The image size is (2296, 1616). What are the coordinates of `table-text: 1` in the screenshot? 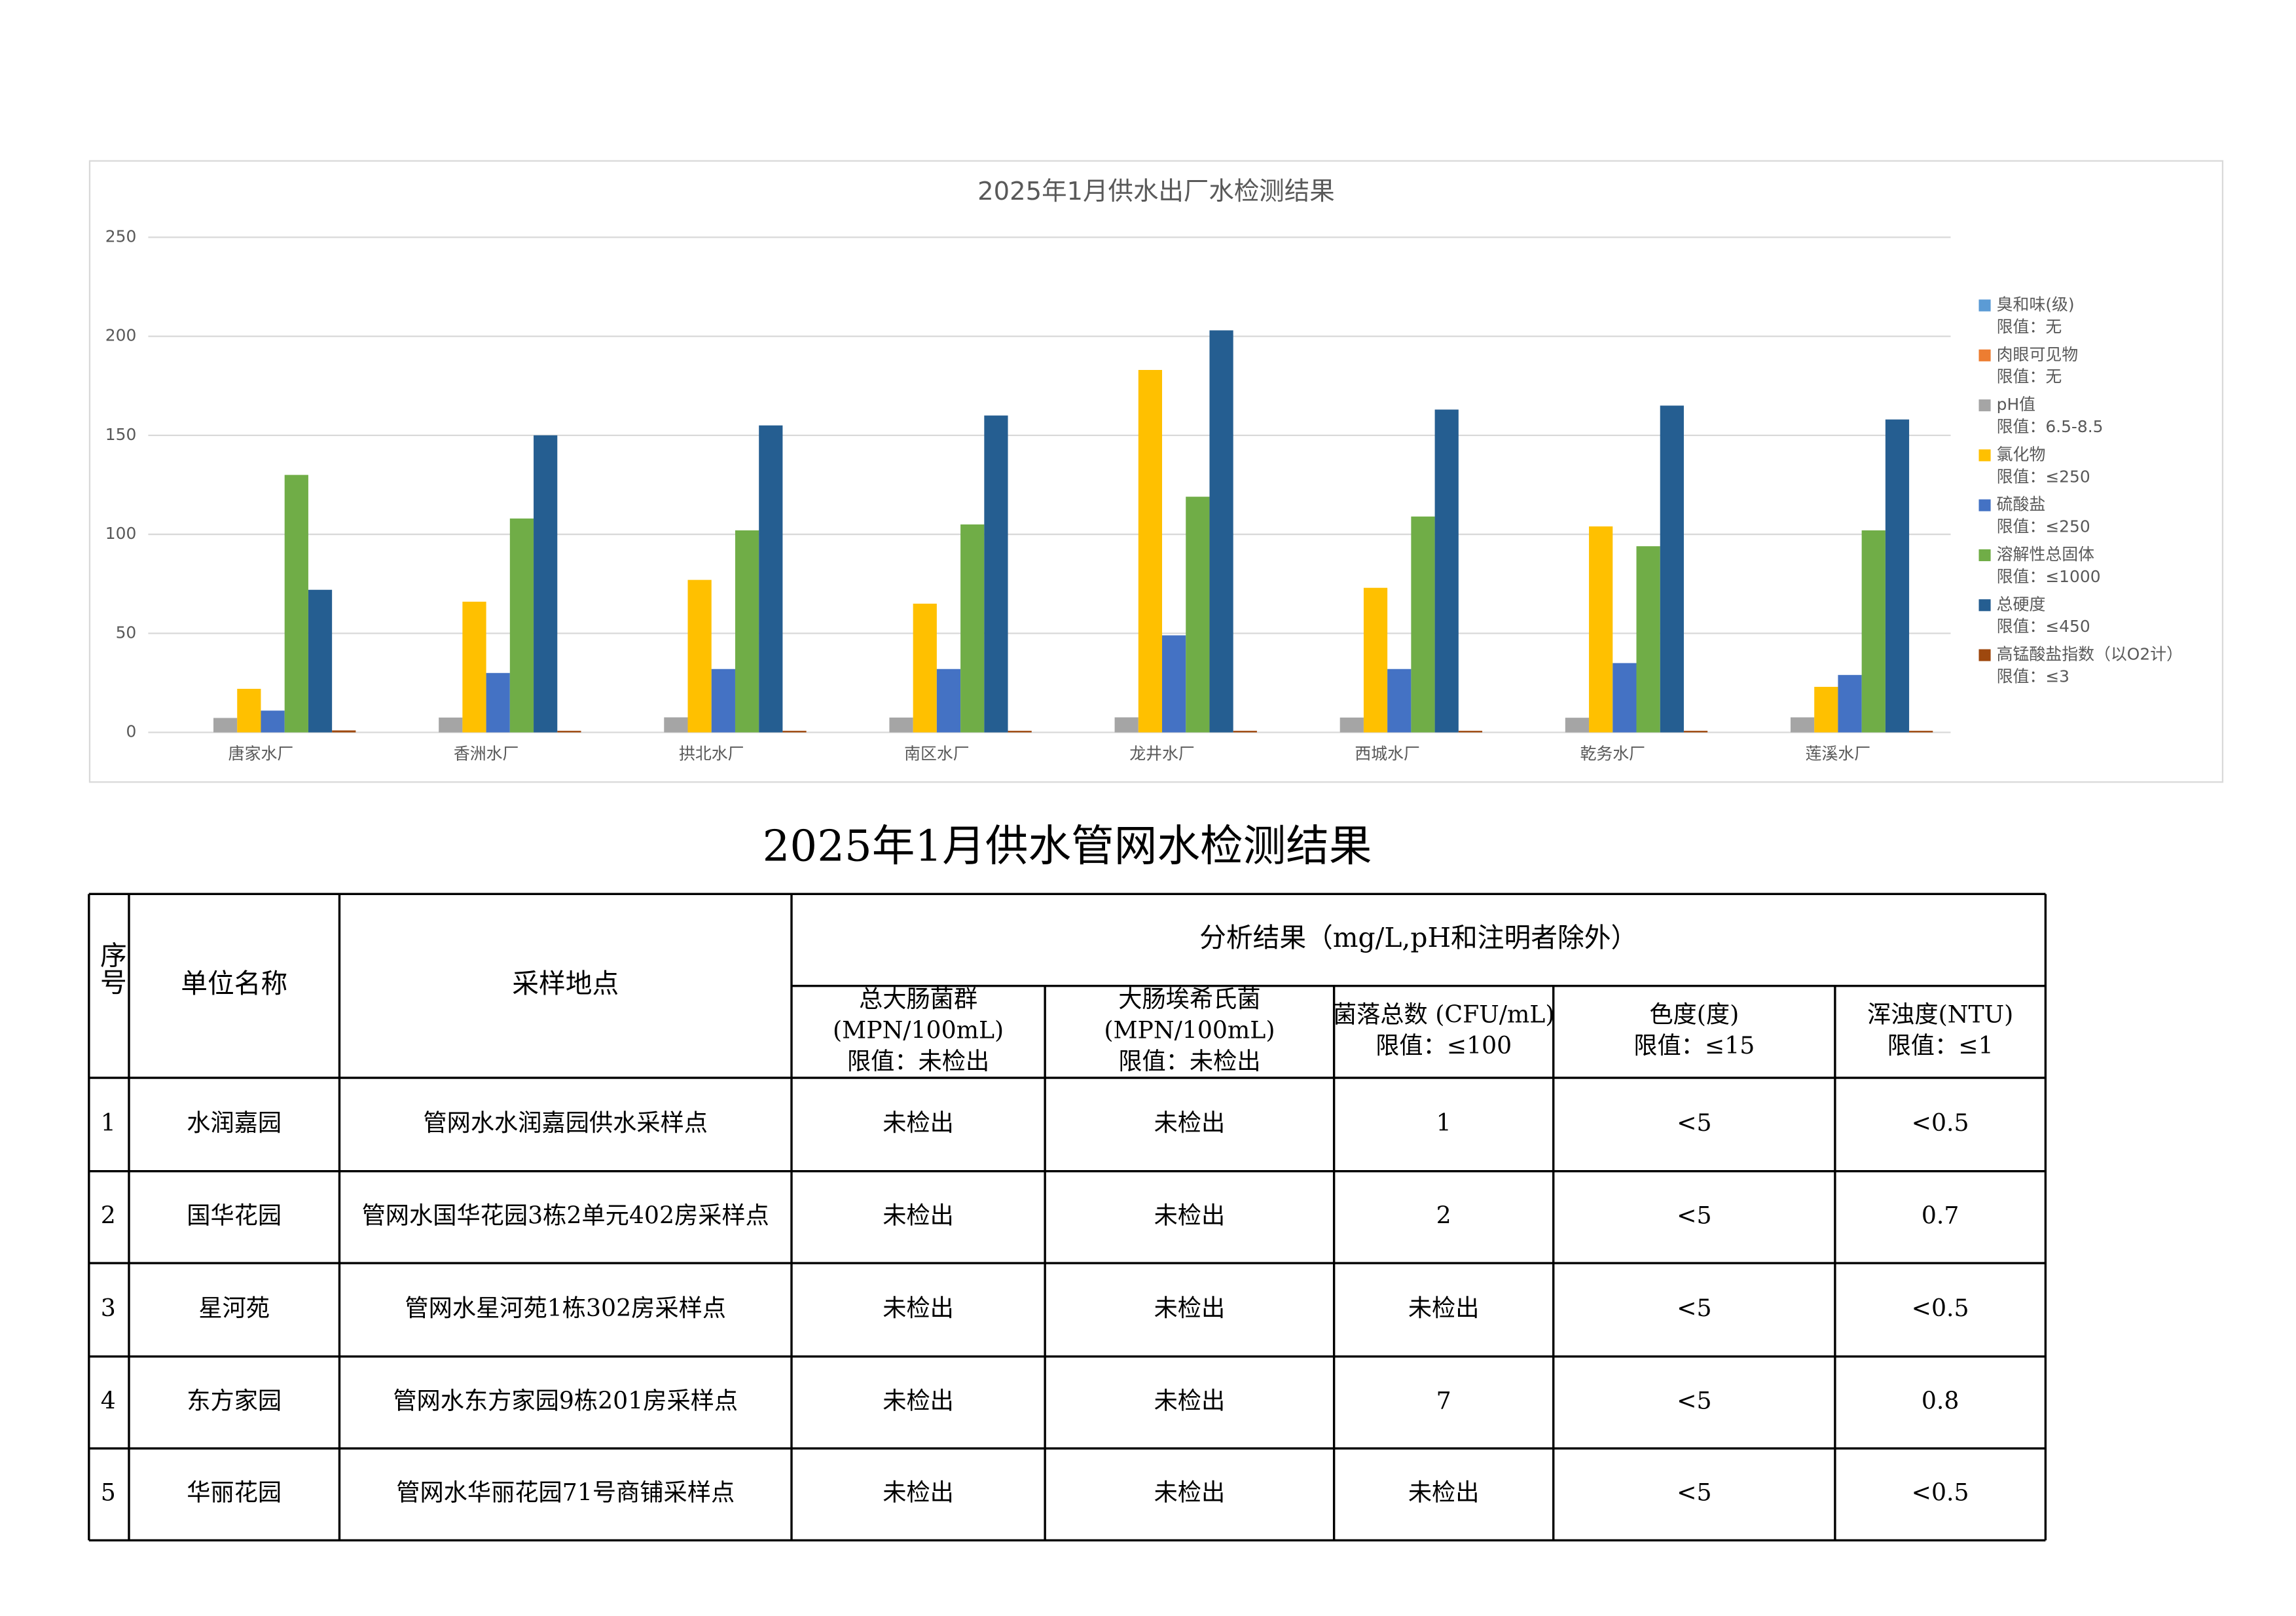 It's located at (1443, 1123).